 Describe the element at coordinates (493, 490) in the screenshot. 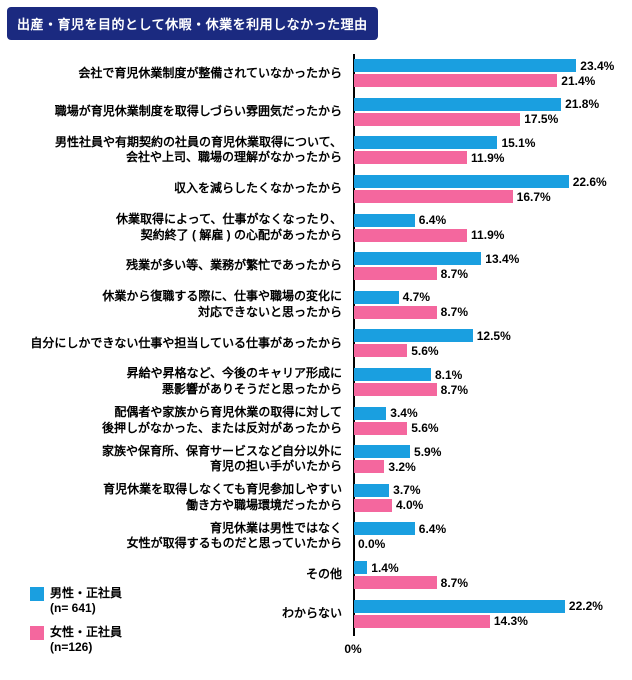

I see `bar-line-male: 3.7%` at that location.